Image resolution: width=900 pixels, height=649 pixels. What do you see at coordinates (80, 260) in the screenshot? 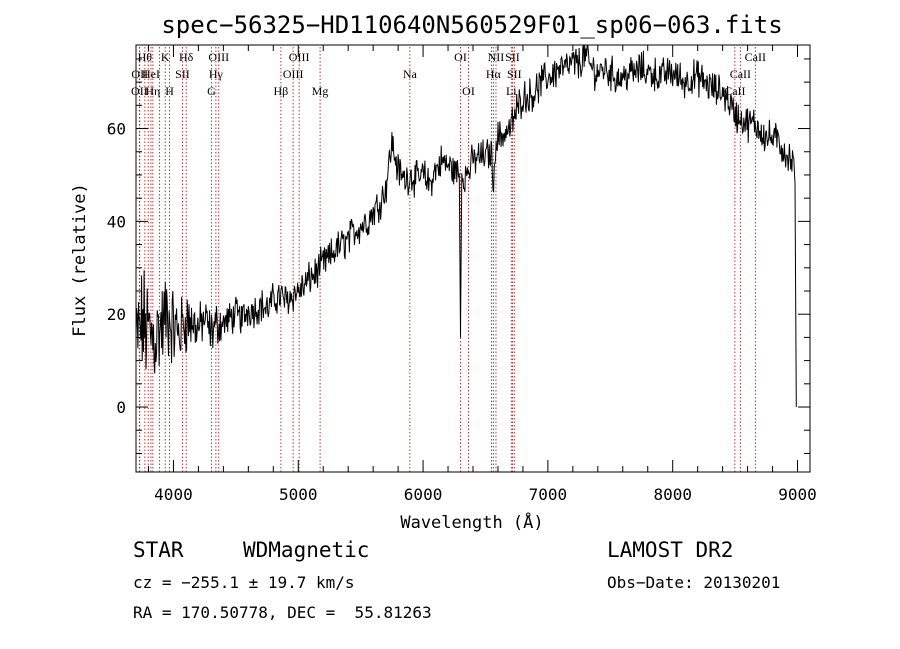
I see `y-axis-label: Flux (relative)` at bounding box center [80, 260].